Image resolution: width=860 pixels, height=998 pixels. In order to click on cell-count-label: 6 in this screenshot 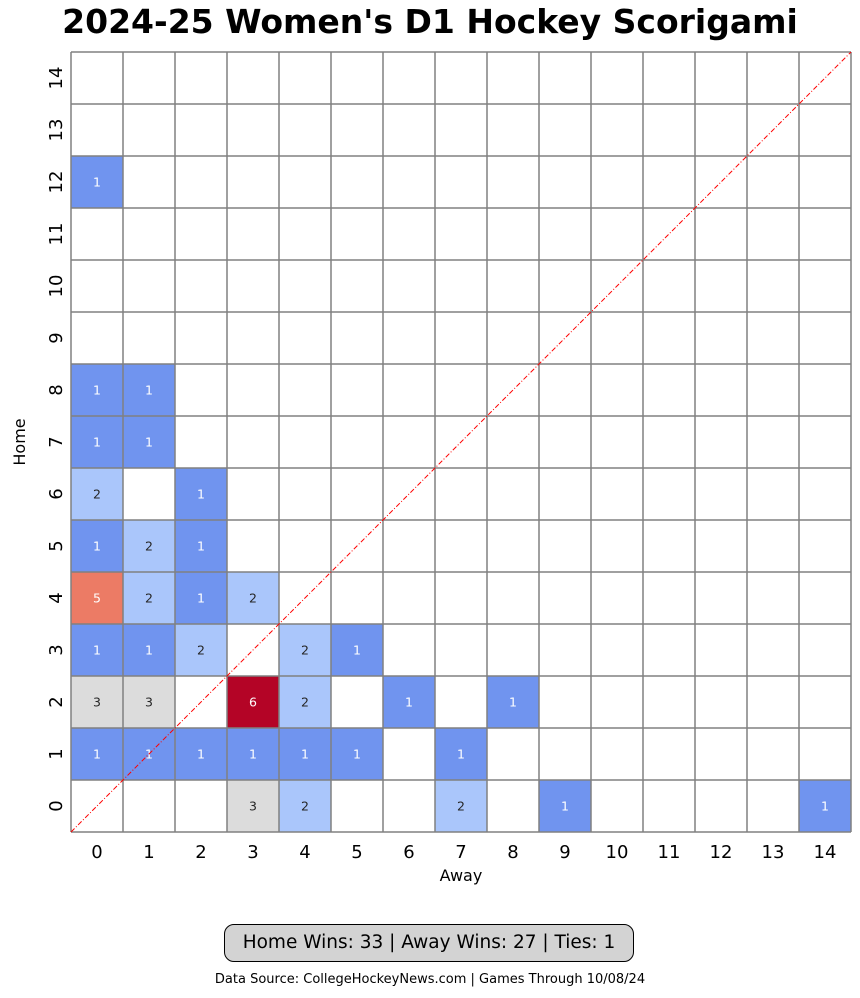, I will do `click(253, 702)`.